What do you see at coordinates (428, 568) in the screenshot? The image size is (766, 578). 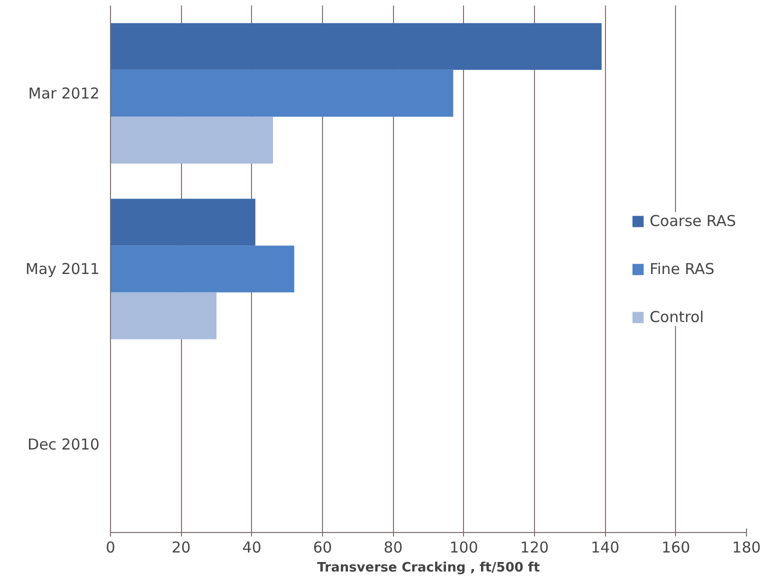 I see `x-axis-title: Transverse Cracking , ft/500 ft` at bounding box center [428, 568].